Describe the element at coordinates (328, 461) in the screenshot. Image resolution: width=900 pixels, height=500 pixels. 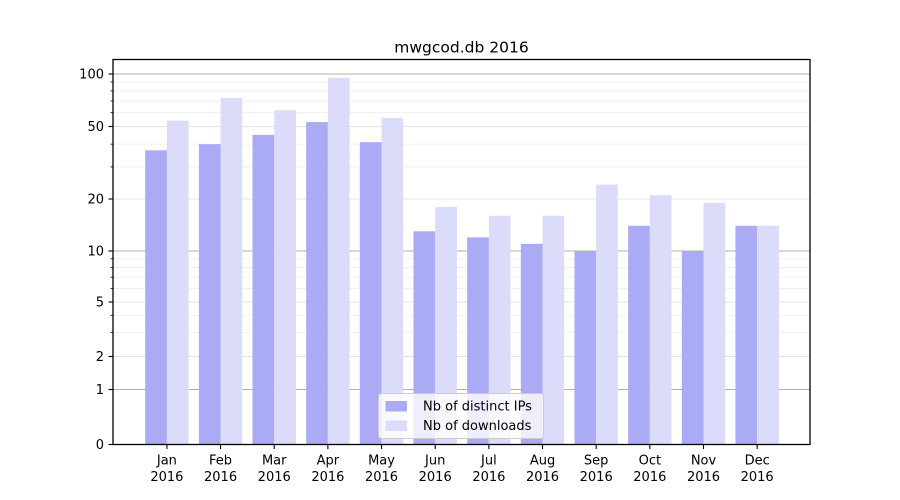
I see `x-tick-label-month: Apr` at that location.